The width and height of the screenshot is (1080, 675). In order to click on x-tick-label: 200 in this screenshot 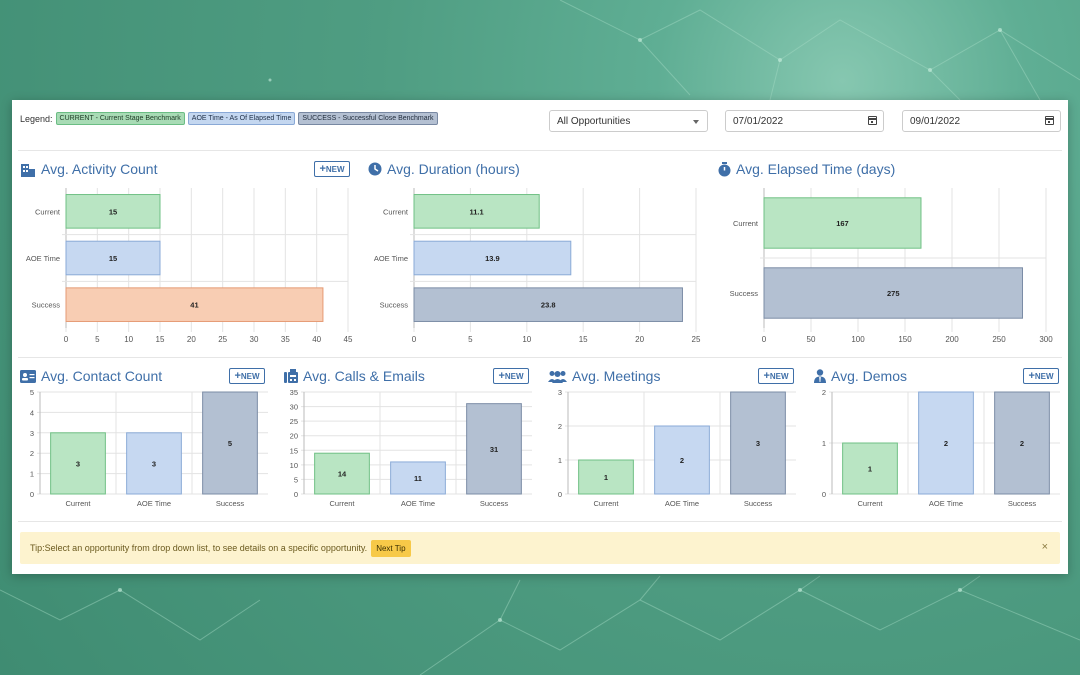, I will do `click(952, 339)`.